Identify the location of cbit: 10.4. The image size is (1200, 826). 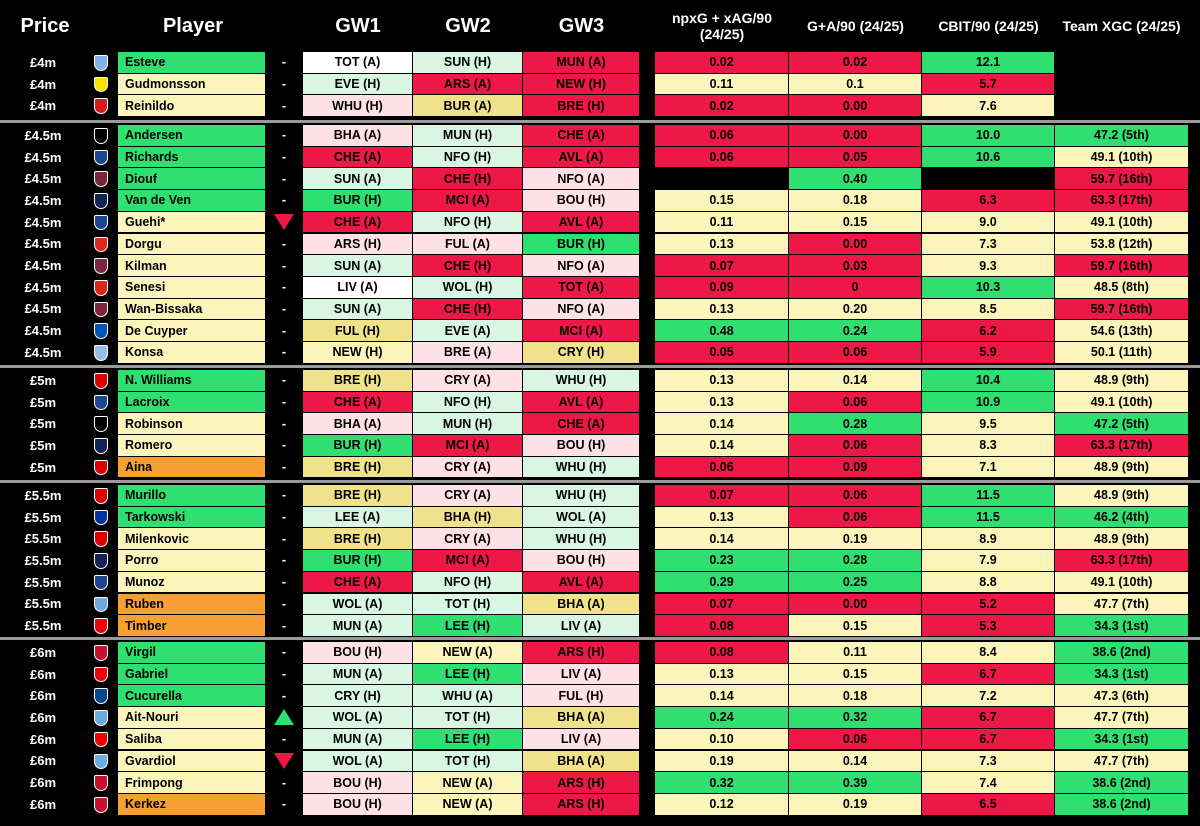
(988, 380).